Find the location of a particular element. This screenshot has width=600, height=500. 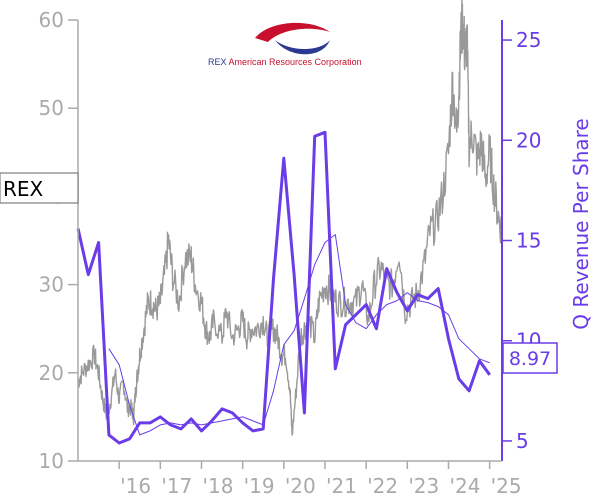

x-tick-label: '24 is located at coordinates (464, 486).